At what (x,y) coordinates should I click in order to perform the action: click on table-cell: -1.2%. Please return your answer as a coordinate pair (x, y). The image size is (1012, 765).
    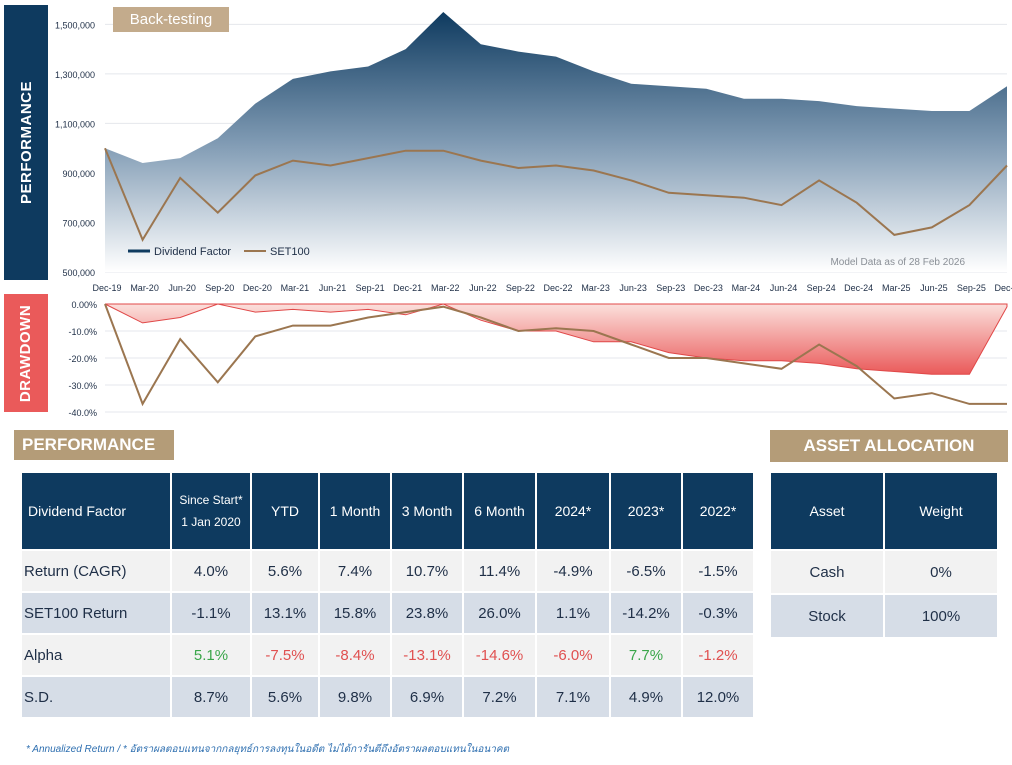
    Looking at the image, I should click on (718, 655).